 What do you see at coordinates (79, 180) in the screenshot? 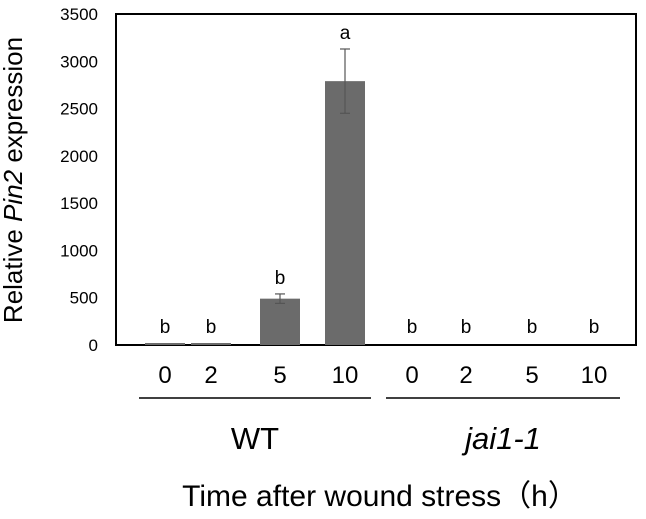
I see `y-axis-ticks: 0 500 1000 1500 2000 2500 3000 3500` at bounding box center [79, 180].